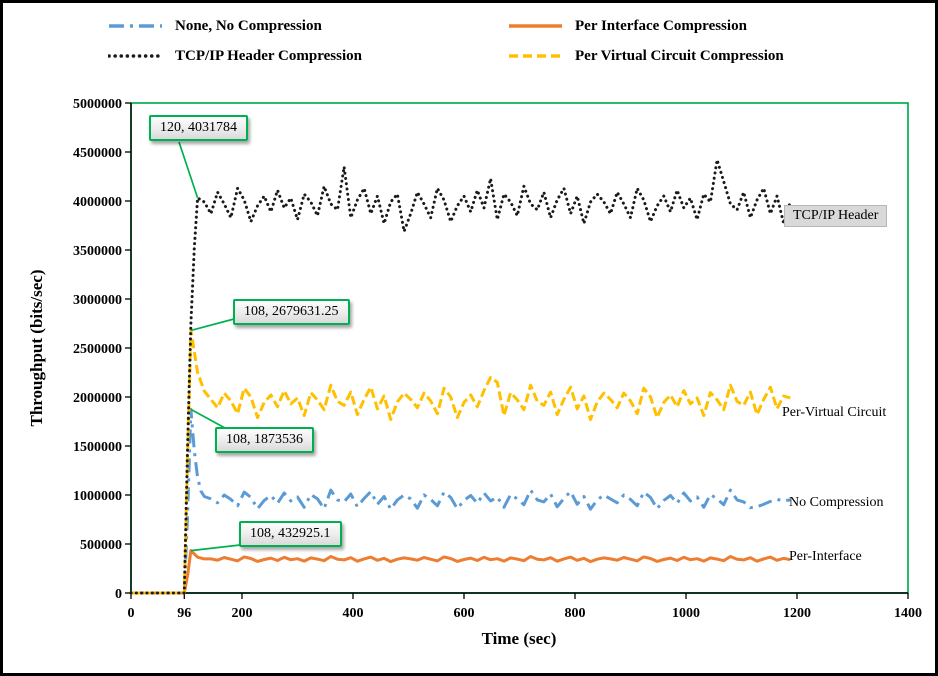 This screenshot has height=676, width=938. I want to click on legend-item-per-virtual-circuit: Per Virtual Circuit Compression, so click(646, 56).